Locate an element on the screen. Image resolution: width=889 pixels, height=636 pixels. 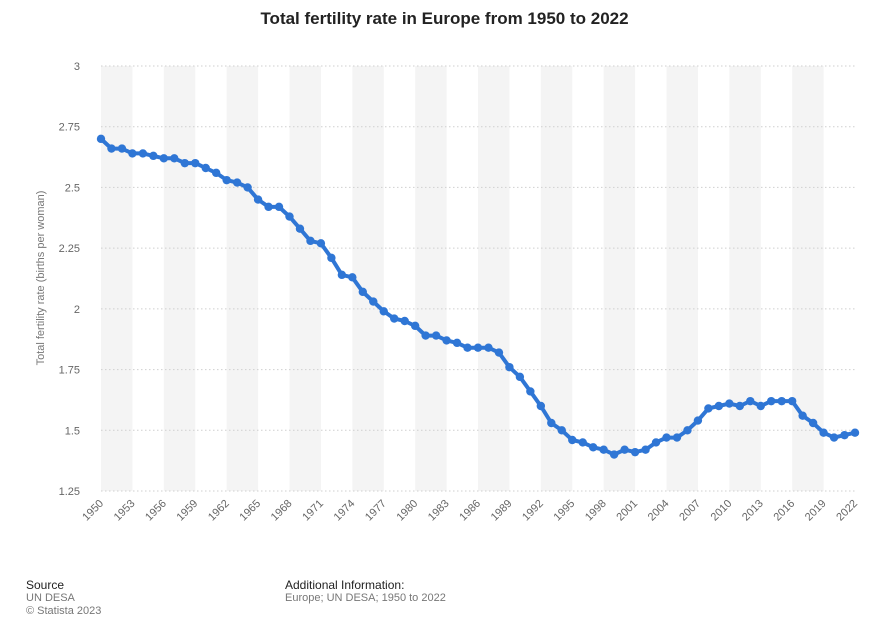
data-point-2002 is located at coordinates (645, 449).